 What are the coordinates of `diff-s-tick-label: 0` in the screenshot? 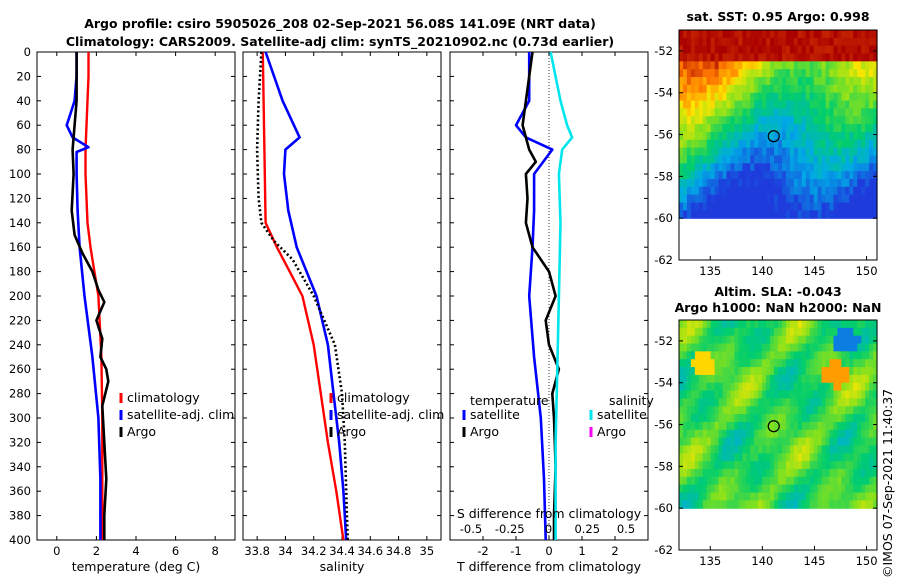 It's located at (548, 529).